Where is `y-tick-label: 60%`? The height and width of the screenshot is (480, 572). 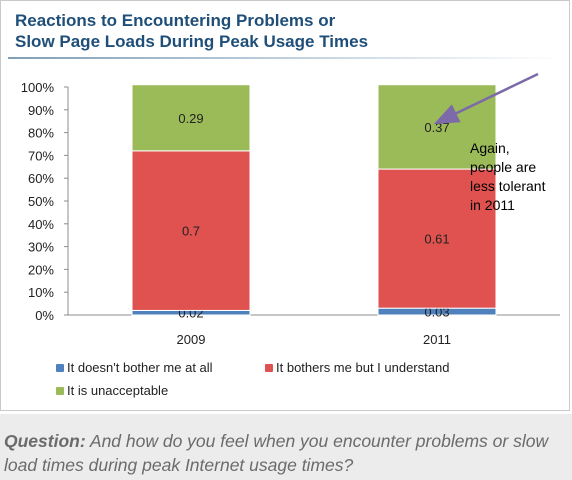
y-tick-label: 60% is located at coordinates (41, 178).